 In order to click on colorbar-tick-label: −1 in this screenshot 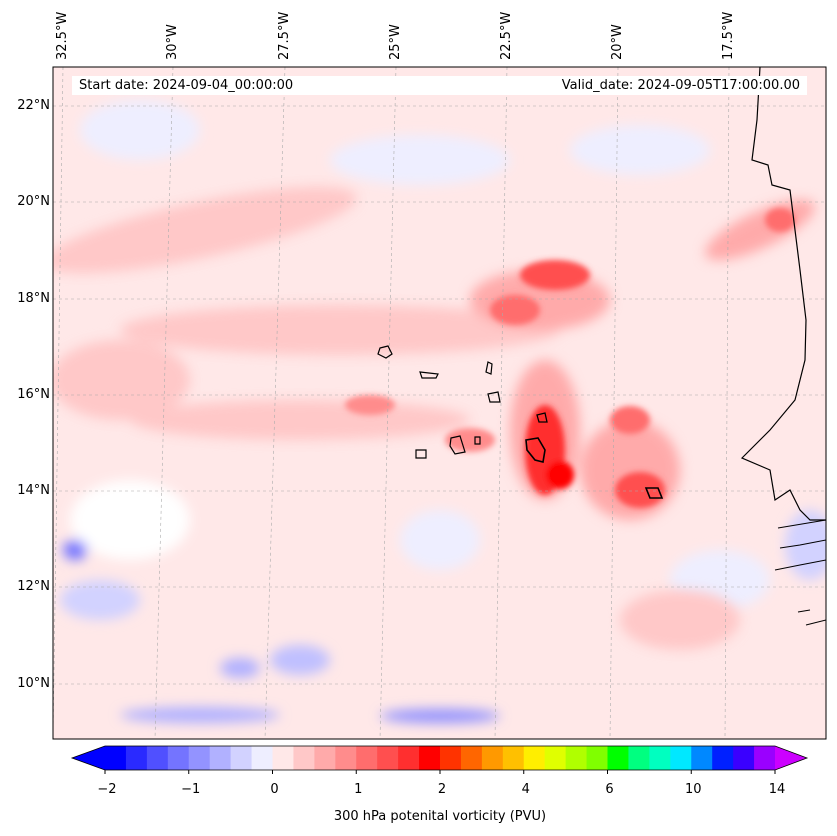, I will do `click(191, 789)`.